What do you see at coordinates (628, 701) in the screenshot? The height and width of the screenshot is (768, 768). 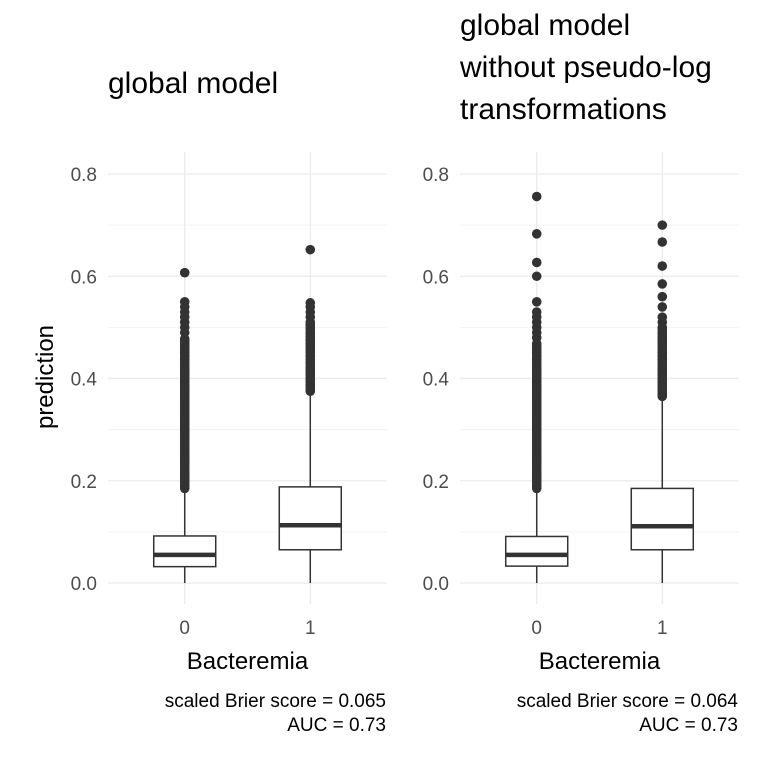 I see `caption-line: scaled Brier score = 0.064` at bounding box center [628, 701].